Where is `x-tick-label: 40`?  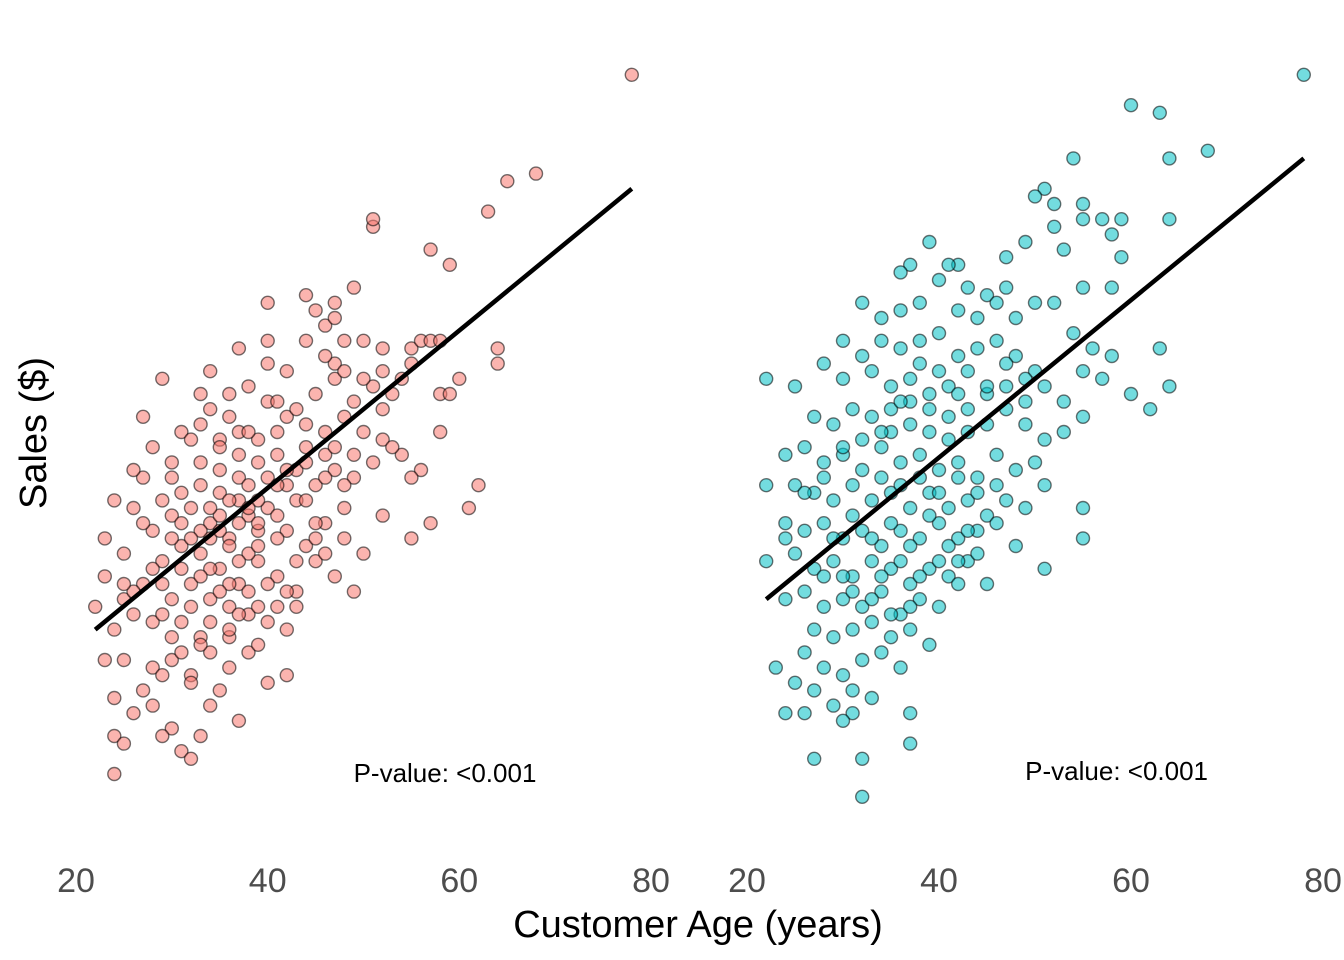
x-tick-label: 40 is located at coordinates (939, 881).